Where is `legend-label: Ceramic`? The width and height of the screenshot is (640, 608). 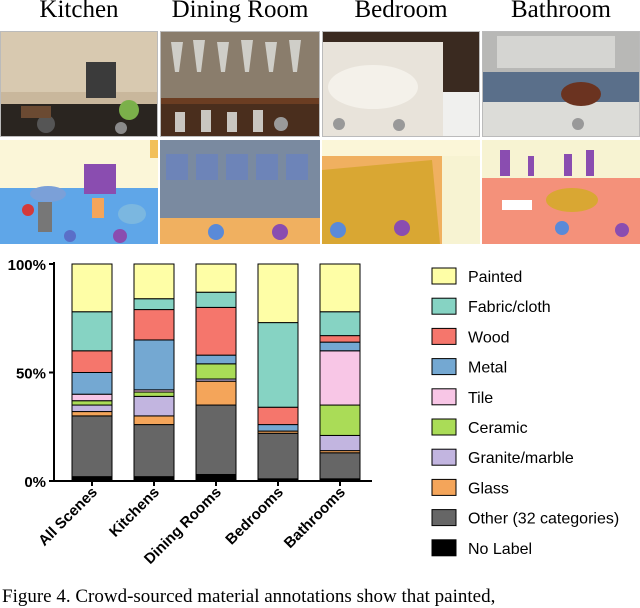 legend-label: Ceramic is located at coordinates (498, 428).